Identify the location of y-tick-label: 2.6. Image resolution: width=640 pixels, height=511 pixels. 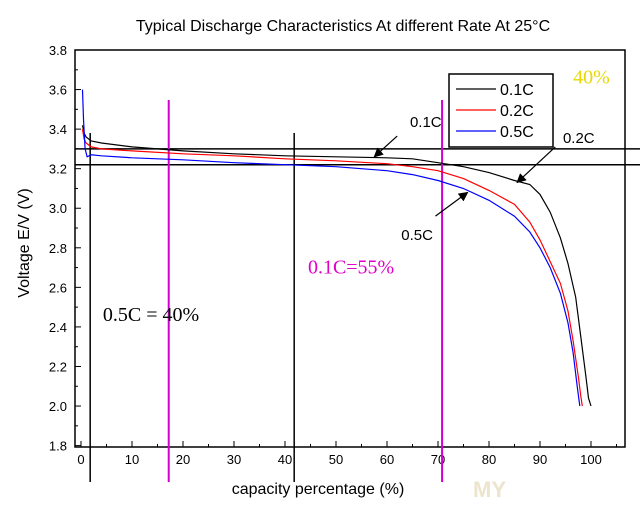
(58, 287).